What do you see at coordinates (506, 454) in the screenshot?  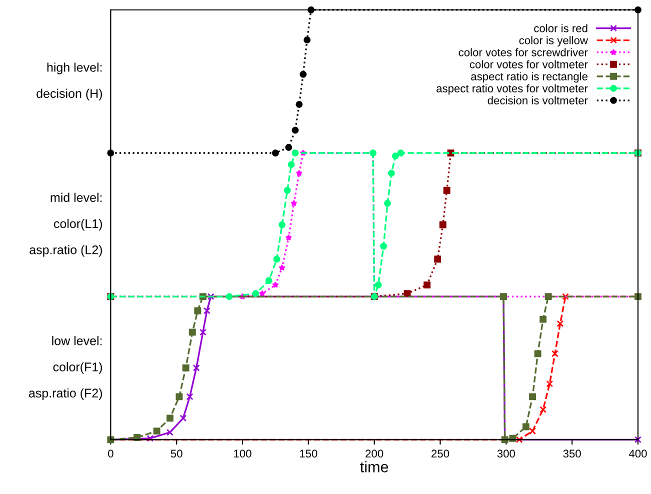 I see `x-tick-label: 300` at bounding box center [506, 454].